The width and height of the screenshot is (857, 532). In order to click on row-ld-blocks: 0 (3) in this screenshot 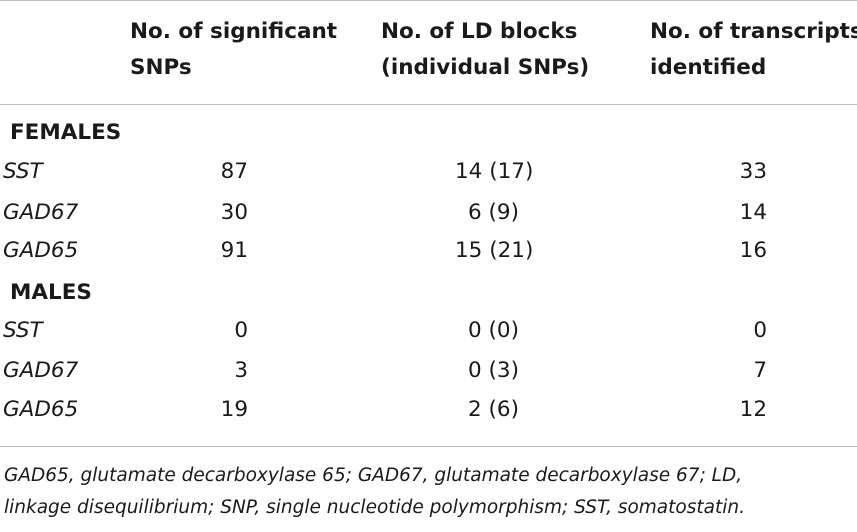, I will do `click(493, 370)`.